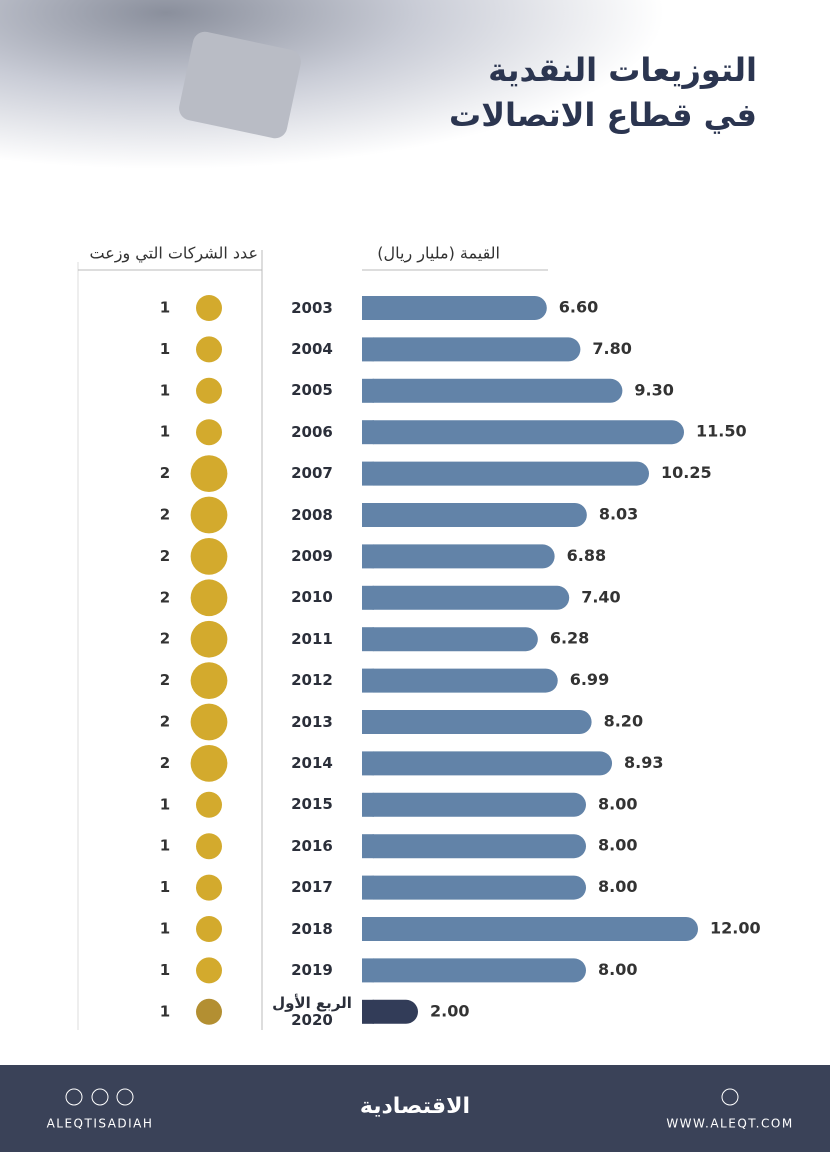 The image size is (830, 1152). Describe the element at coordinates (730, 1097) in the screenshot. I see `web-icon` at that location.